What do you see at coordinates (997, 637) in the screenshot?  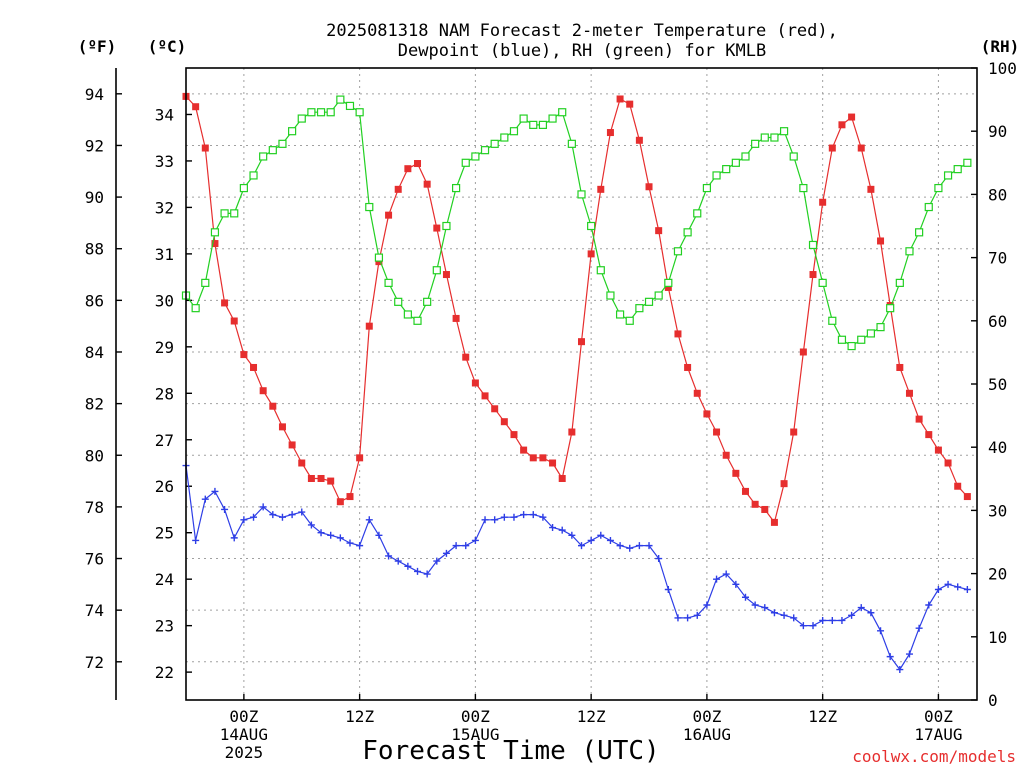 I see `rh-tick-label: 10` at bounding box center [997, 637].